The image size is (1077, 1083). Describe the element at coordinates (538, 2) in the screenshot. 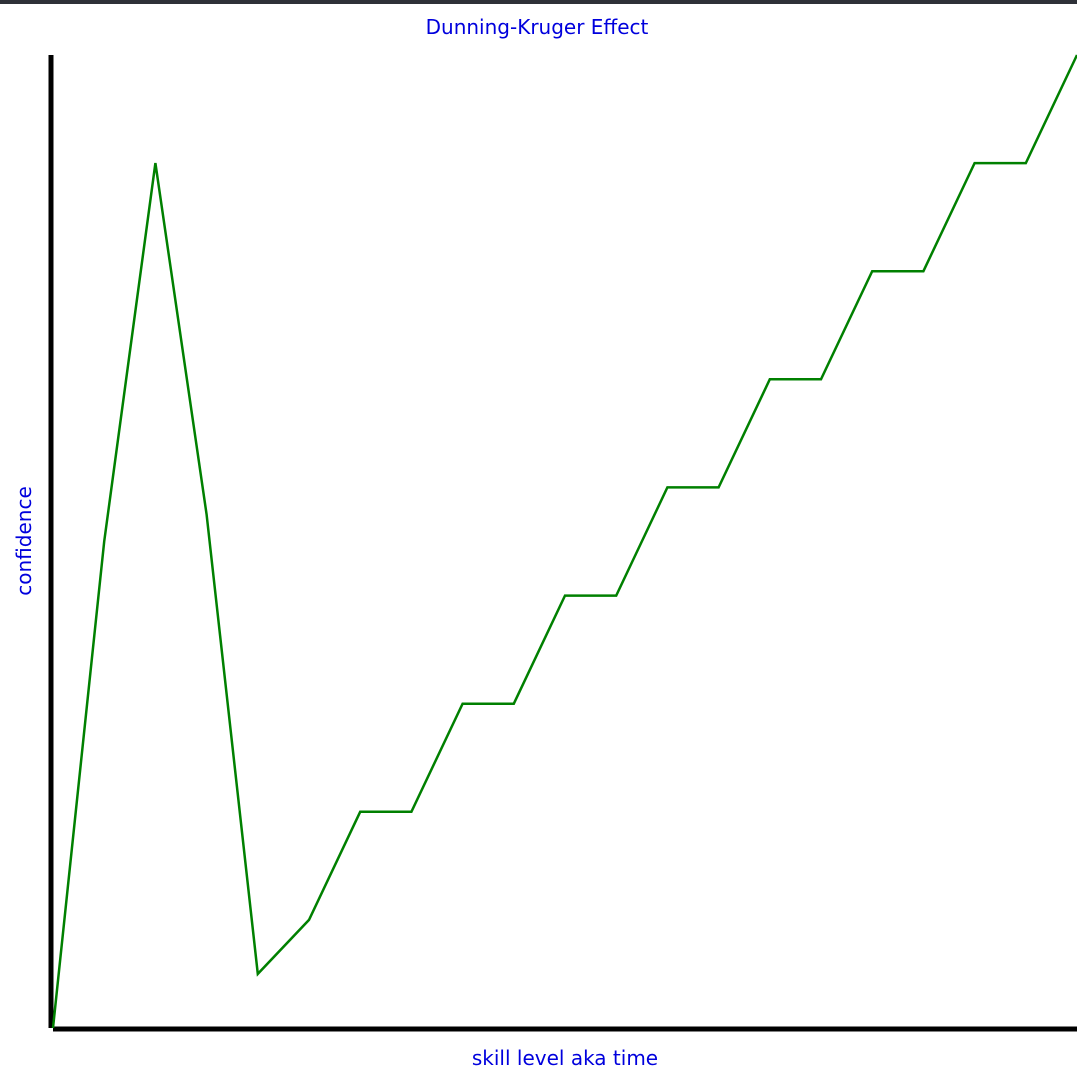

I see `top-border-bar` at that location.